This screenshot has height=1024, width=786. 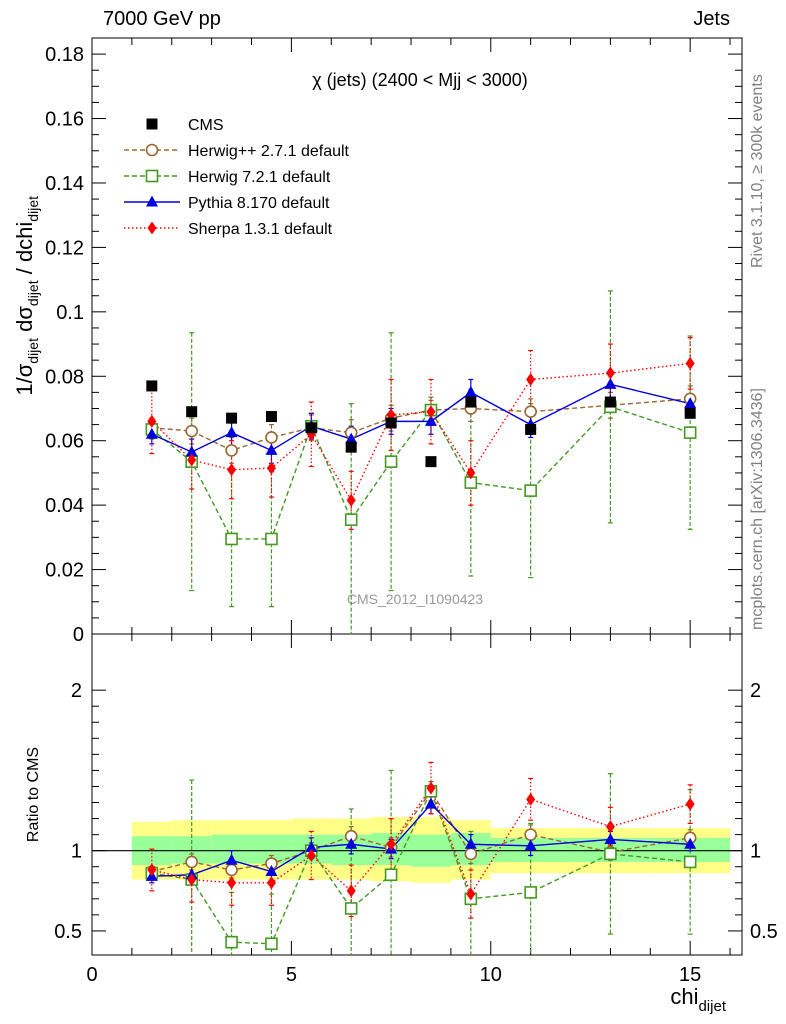 I want to click on legend-label: CMS, so click(x=206, y=125).